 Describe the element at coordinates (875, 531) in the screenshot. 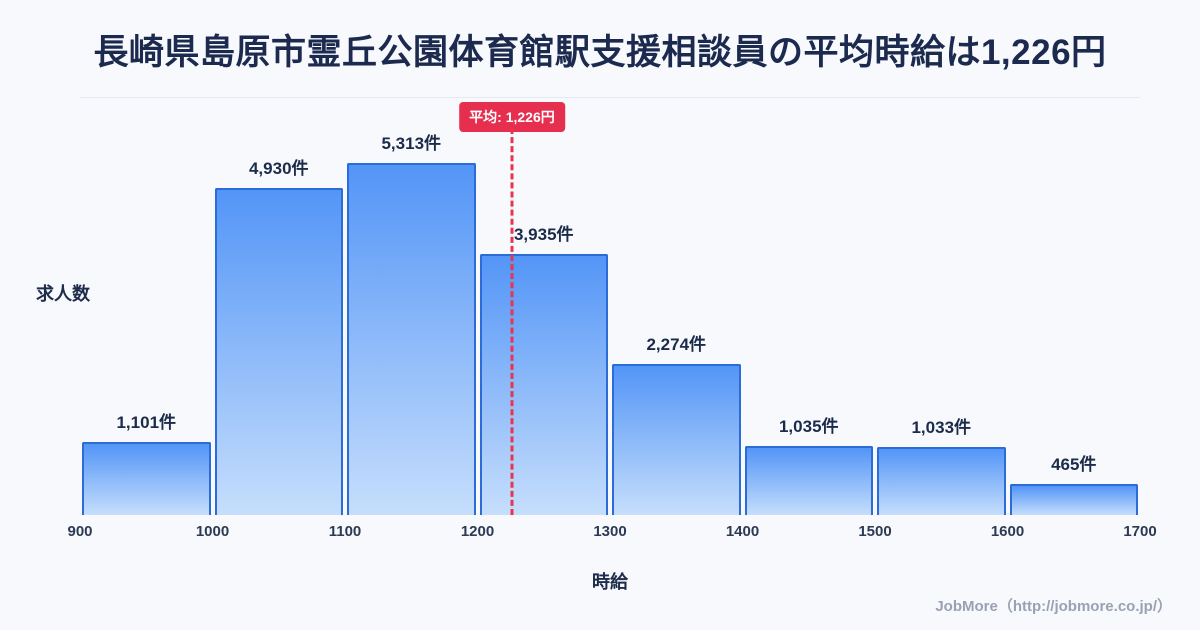

I see `x-tick-label: 1500` at that location.